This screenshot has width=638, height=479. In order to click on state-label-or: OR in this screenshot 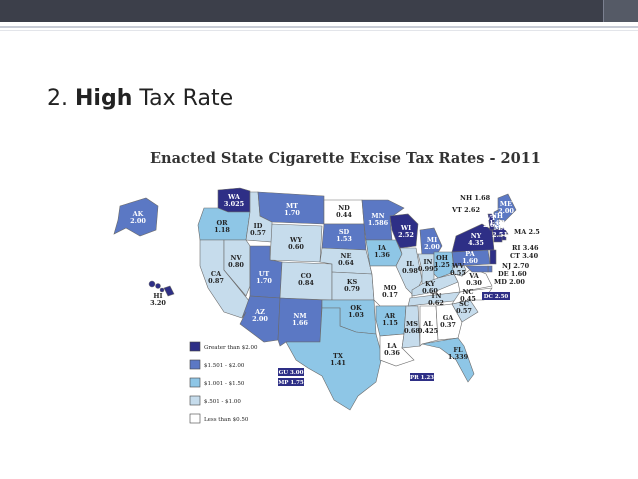, I will do `click(222, 223)`.